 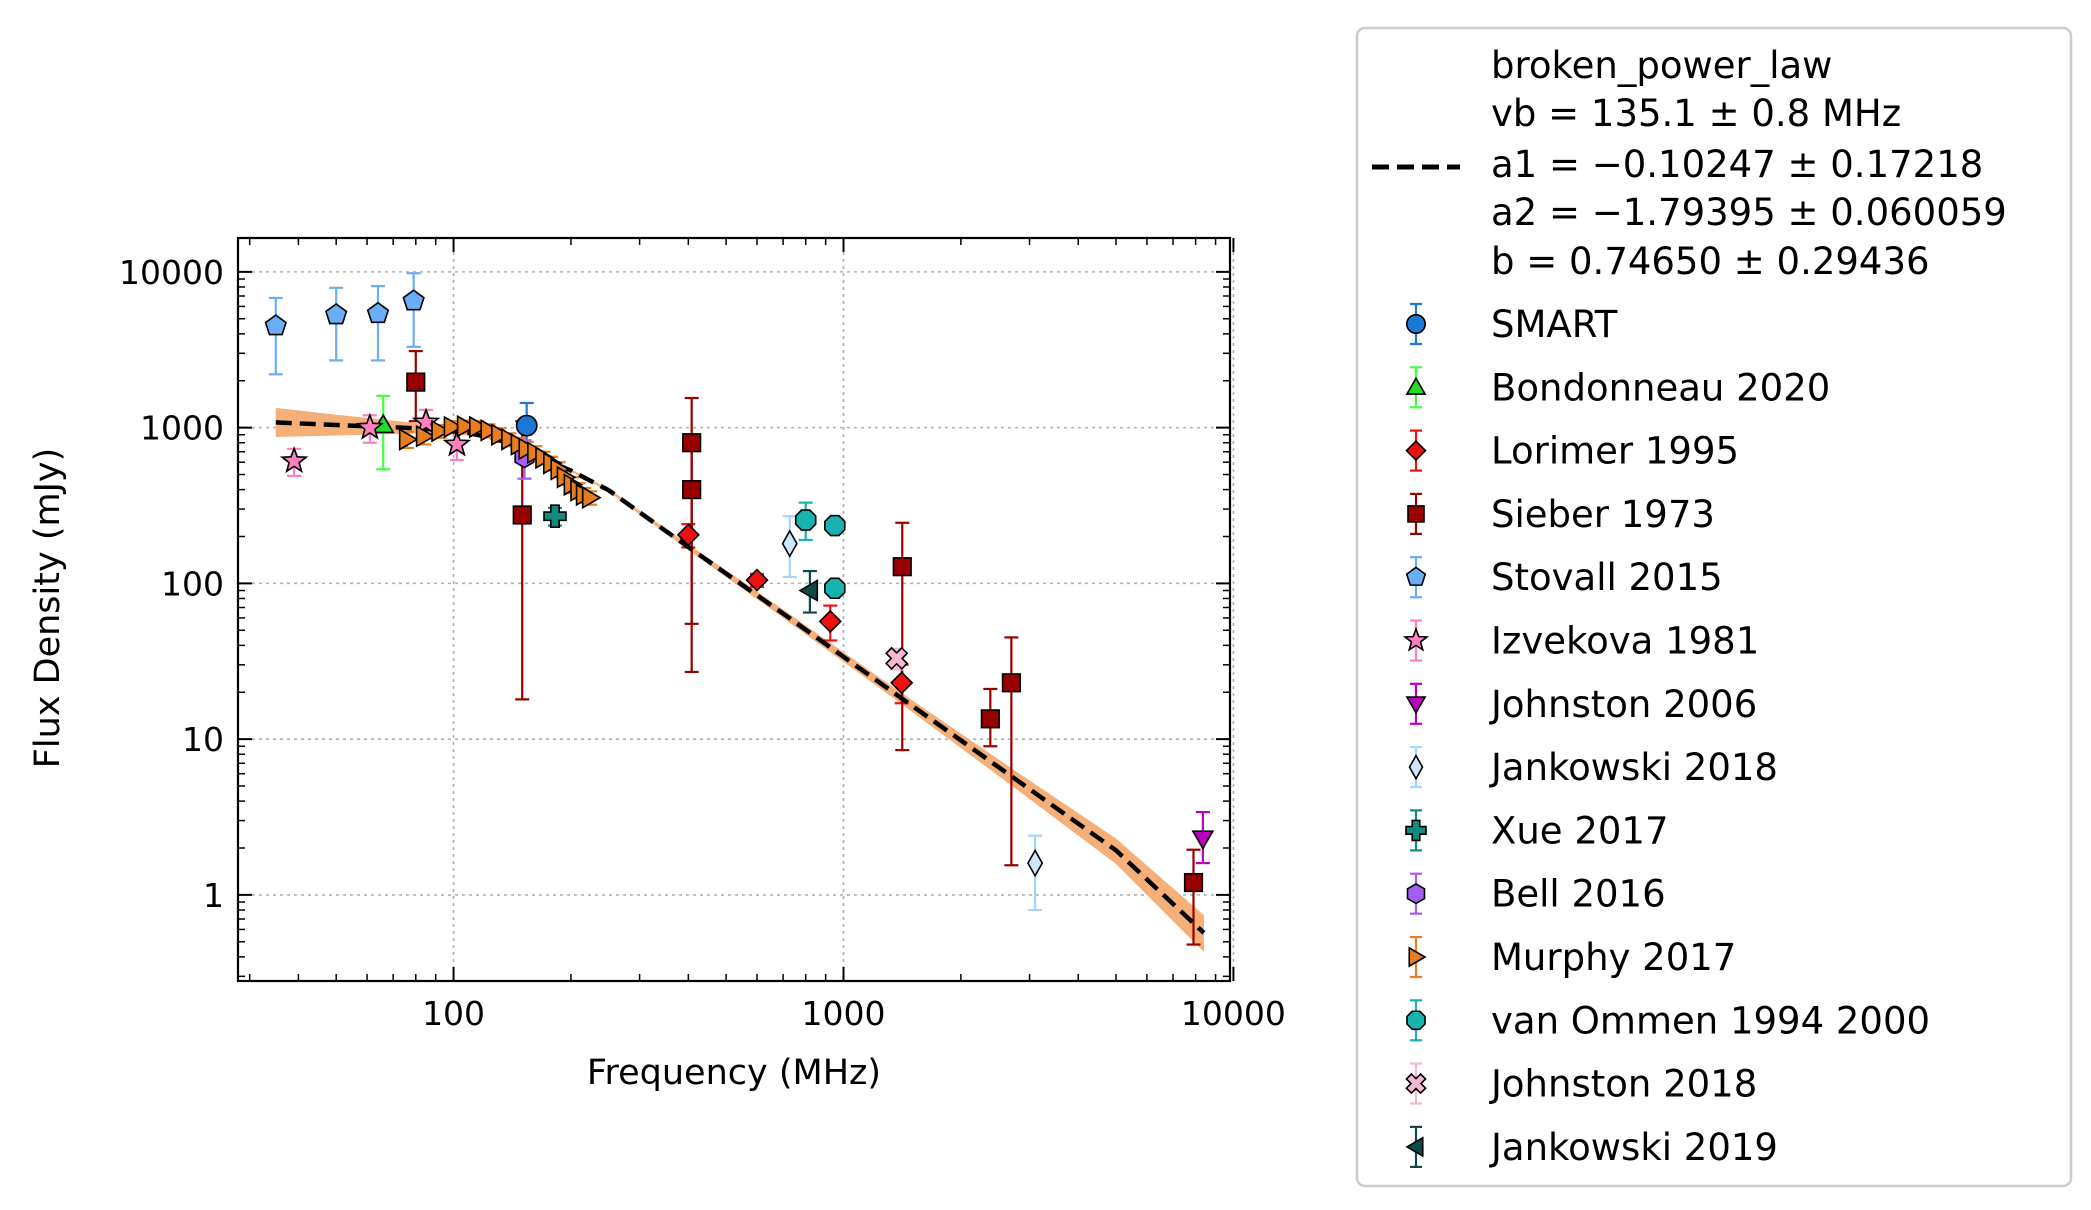 I want to click on legend-label: Jankowski 2018, so click(x=1633, y=767).